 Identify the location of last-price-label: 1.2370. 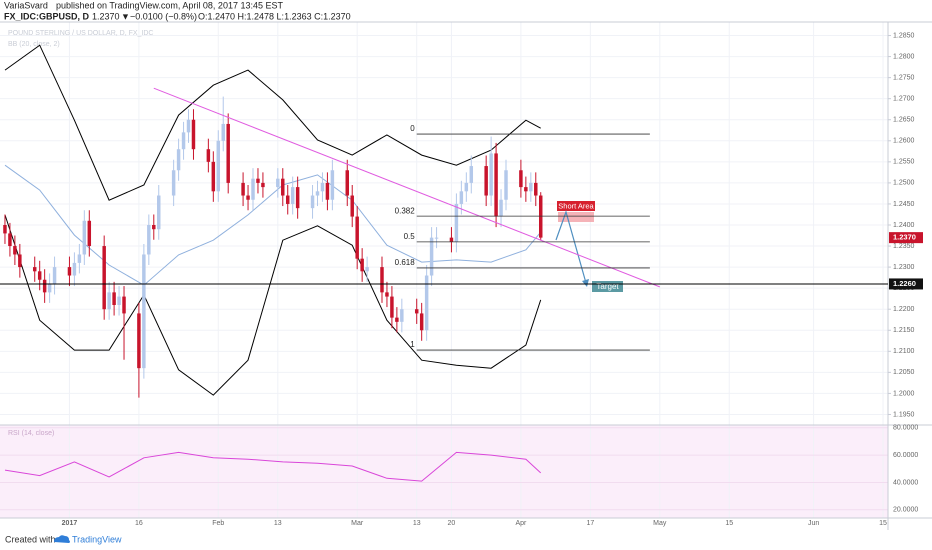
(904, 237).